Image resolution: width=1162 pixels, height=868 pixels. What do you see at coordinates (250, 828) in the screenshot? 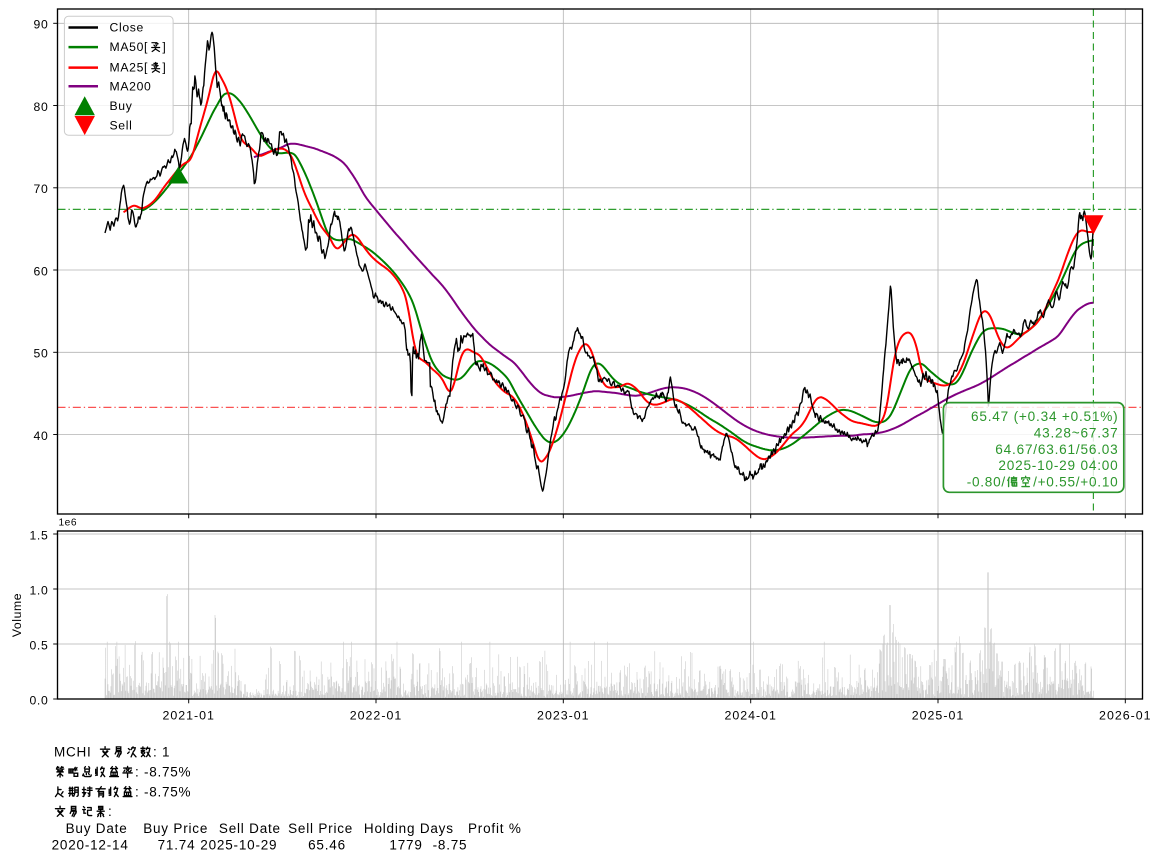
I see `svg-text: Sell Date` at bounding box center [250, 828].